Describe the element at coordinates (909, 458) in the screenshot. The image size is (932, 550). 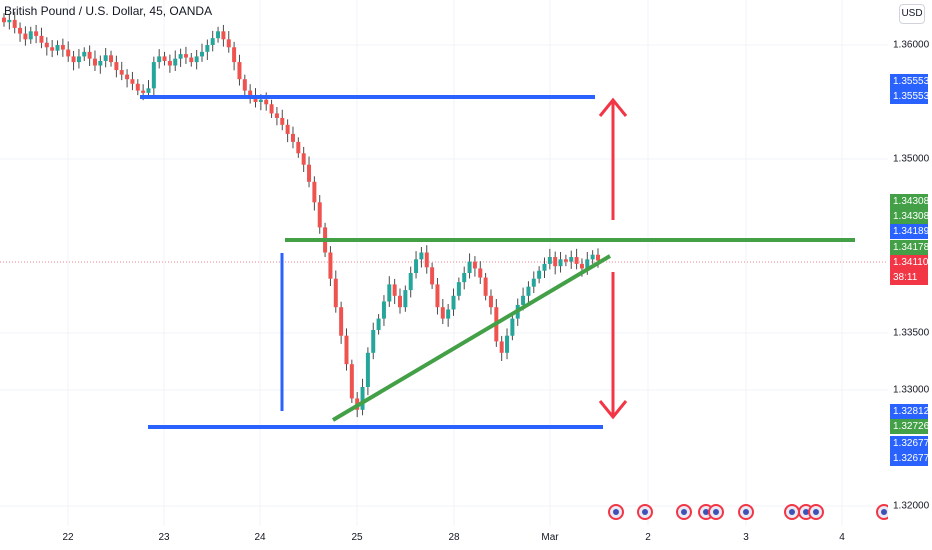
I see `price-label: 1.32677` at that location.